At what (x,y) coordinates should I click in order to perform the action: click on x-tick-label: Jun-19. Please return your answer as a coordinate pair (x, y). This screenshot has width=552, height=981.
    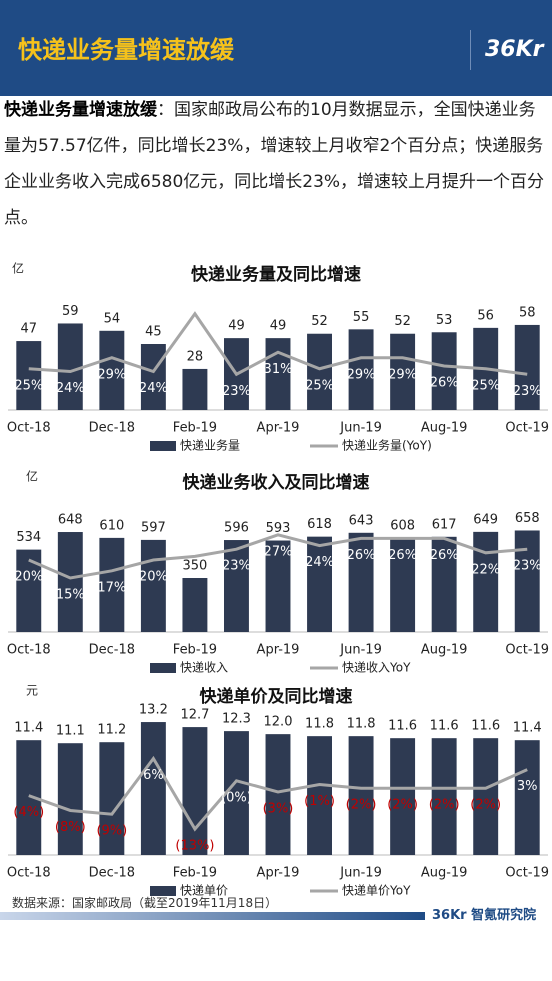
    Looking at the image, I should click on (360, 873).